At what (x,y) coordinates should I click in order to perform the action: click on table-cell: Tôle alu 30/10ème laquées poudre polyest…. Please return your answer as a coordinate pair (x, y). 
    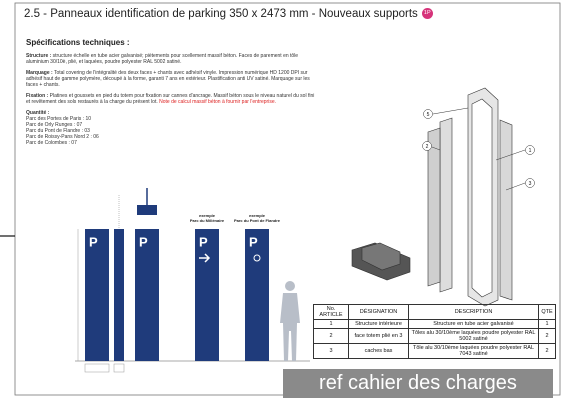
    Looking at the image, I should click on (473, 351).